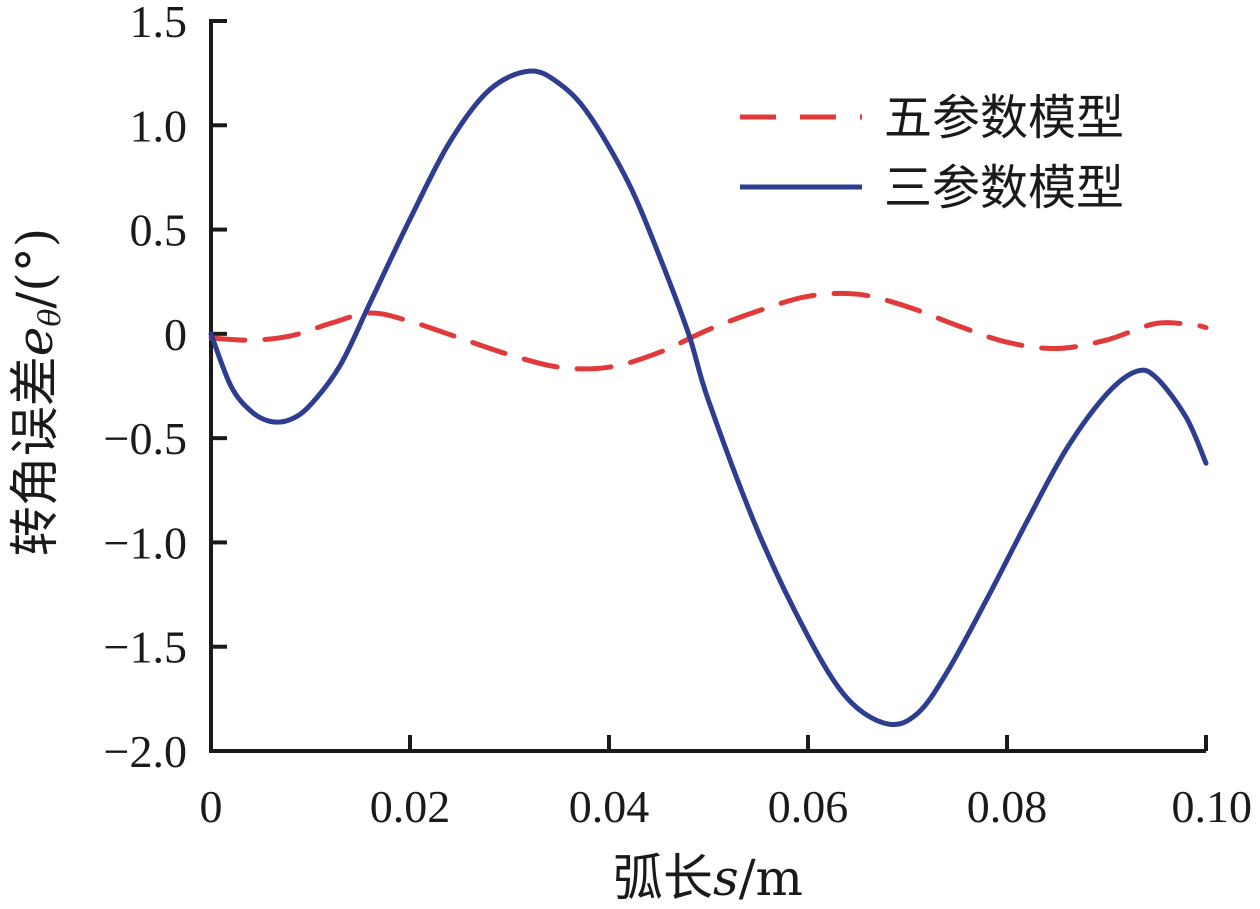  What do you see at coordinates (165, 388) in the screenshot?
I see `y-axis-ticks: 1.5 1.0 0.5 0 −0.5 −1.0 −1.5 −2.0` at bounding box center [165, 388].